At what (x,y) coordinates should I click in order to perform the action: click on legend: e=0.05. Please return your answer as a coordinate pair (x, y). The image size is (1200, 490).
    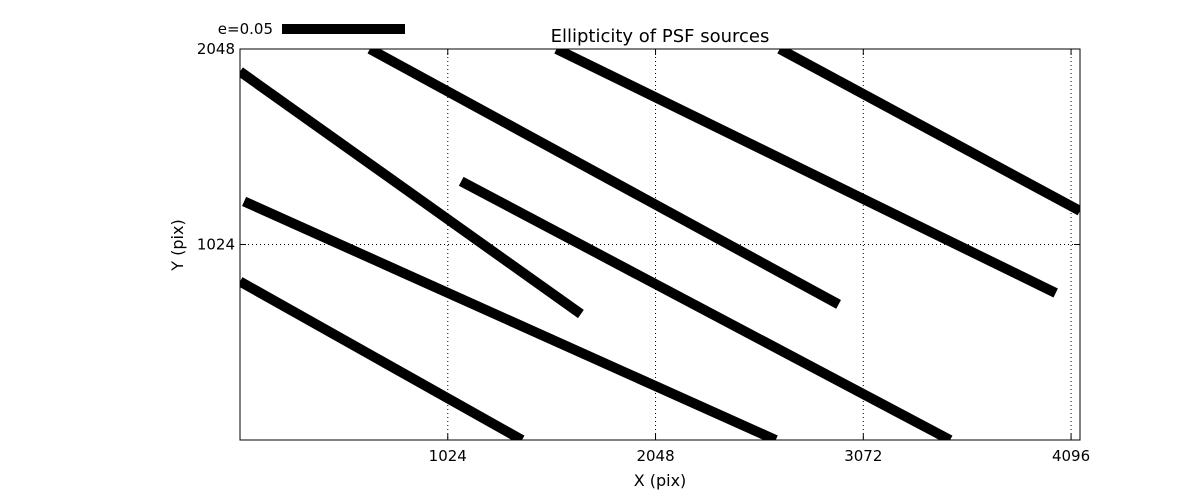
    Looking at the image, I should click on (311, 29).